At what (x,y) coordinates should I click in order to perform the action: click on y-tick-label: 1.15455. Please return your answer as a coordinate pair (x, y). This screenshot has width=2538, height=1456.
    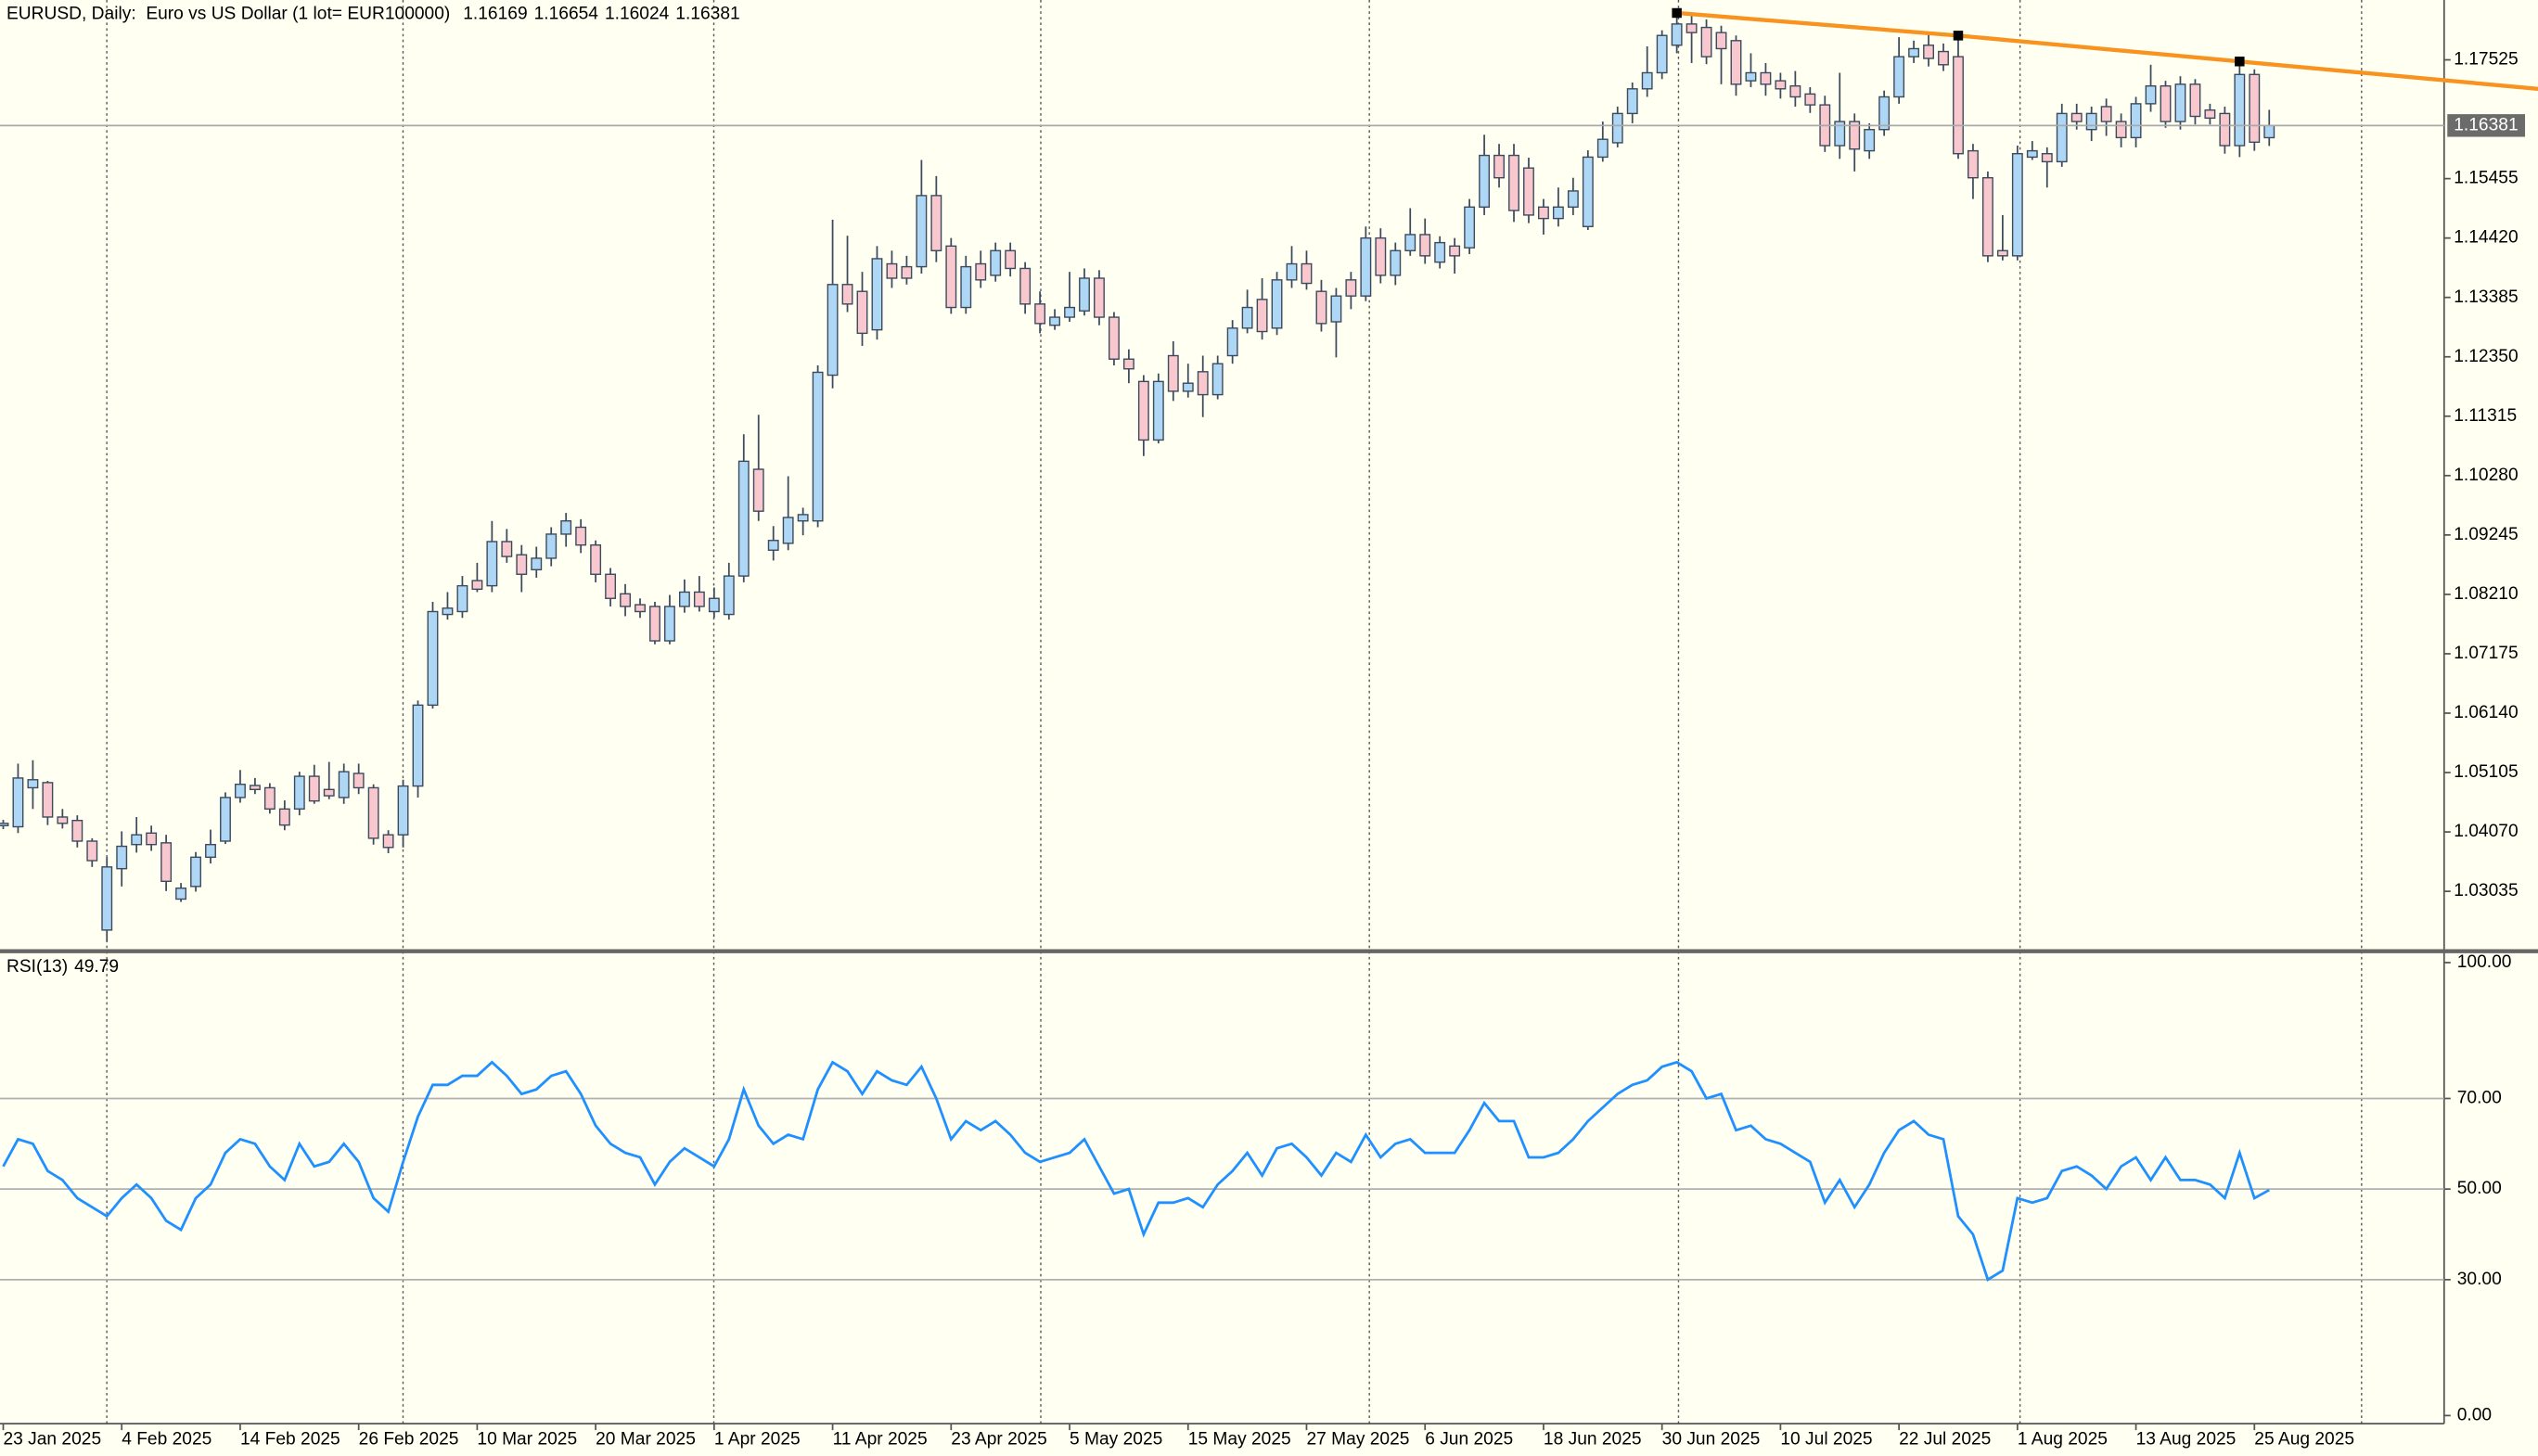
    Looking at the image, I should click on (2486, 178).